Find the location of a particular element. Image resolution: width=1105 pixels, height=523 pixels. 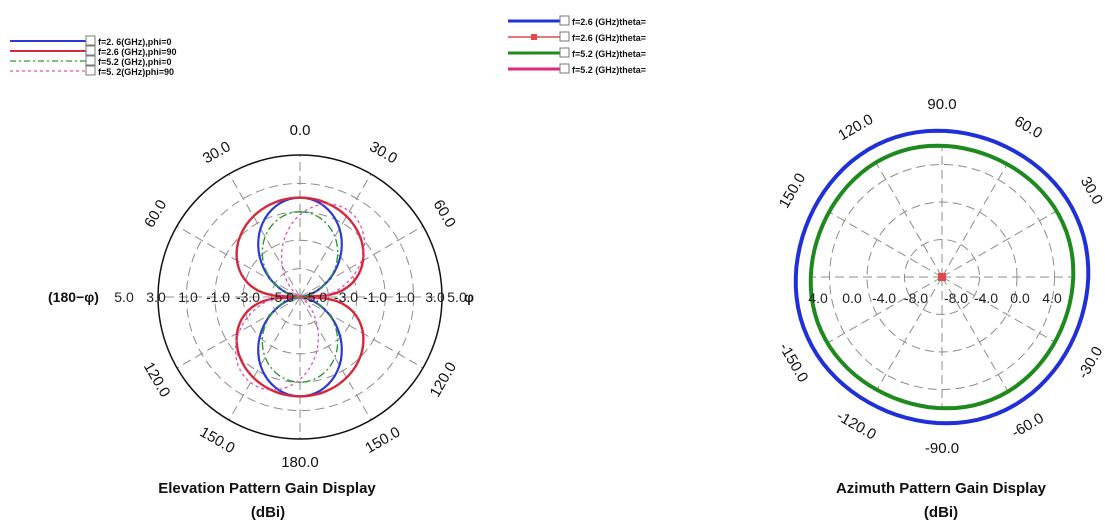

azimuth-angle-label-4: 150.0 is located at coordinates (792, 190).